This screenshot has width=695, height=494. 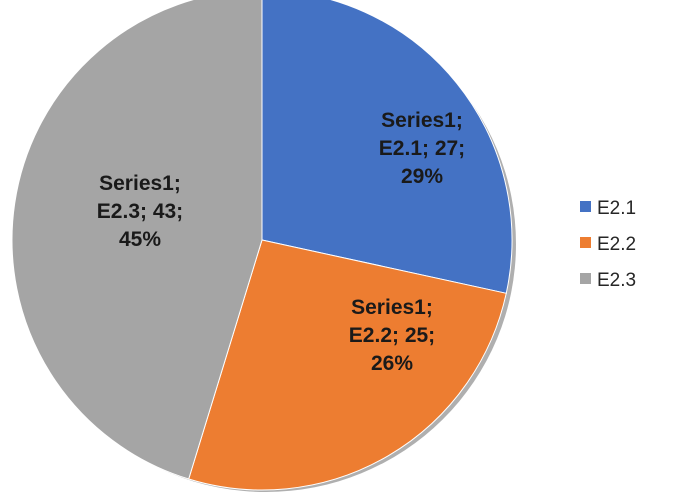 I want to click on legend-label-e2-1: E2.1, so click(x=616, y=208).